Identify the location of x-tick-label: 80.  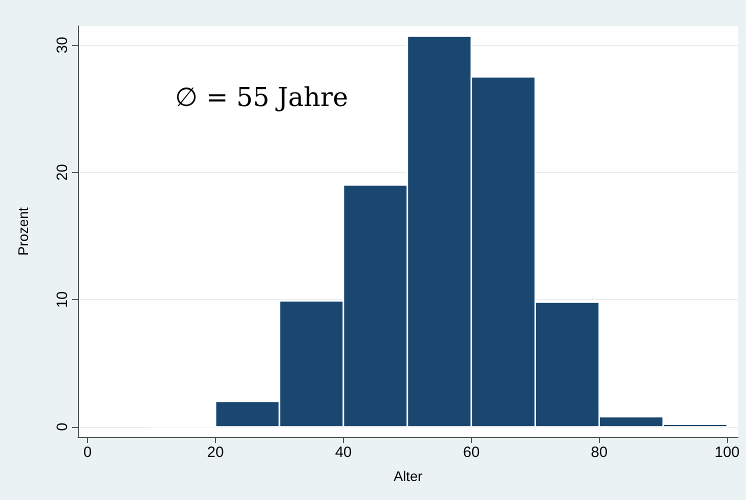
(599, 452).